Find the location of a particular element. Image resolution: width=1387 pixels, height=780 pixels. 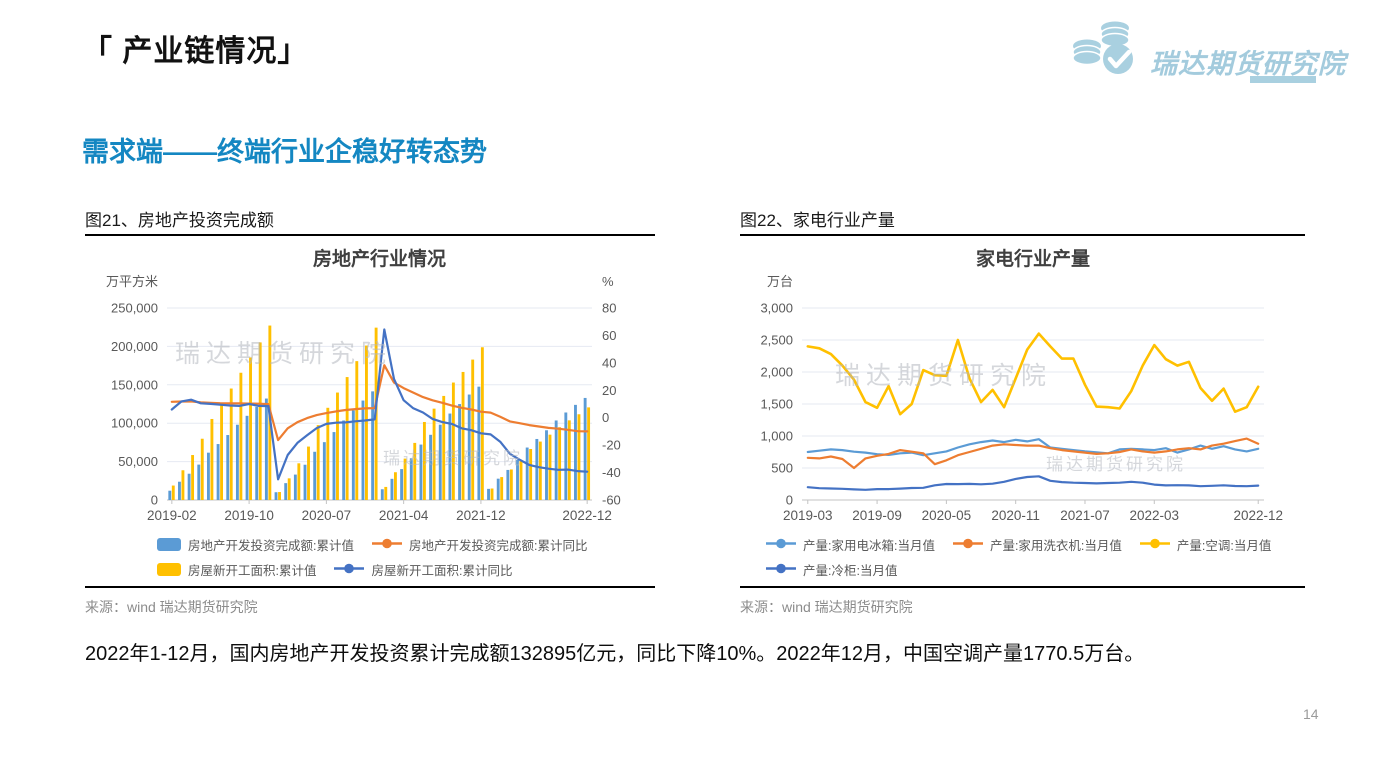

svg-text: 2021-04 is located at coordinates (404, 515).